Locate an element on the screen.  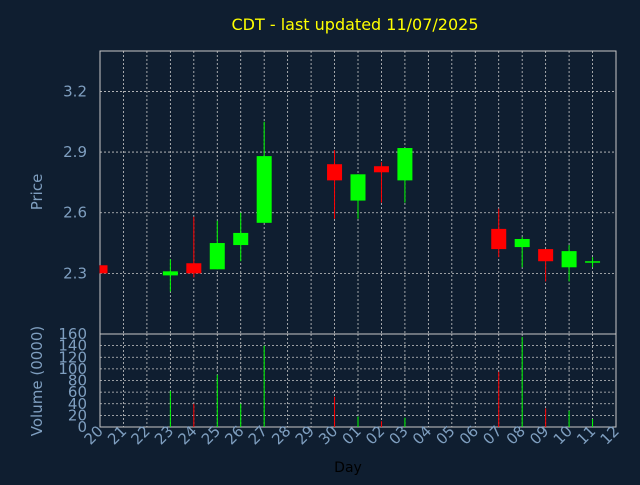
volume-tick-label: 140 is located at coordinates (72, 346).